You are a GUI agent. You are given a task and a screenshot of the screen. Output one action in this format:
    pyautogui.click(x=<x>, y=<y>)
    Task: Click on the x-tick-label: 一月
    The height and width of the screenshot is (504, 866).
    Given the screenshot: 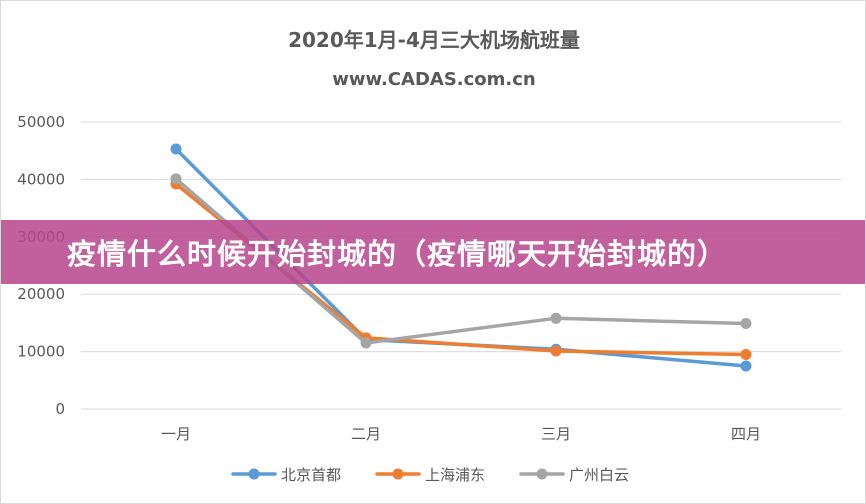 What is the action you would take?
    pyautogui.click(x=176, y=434)
    